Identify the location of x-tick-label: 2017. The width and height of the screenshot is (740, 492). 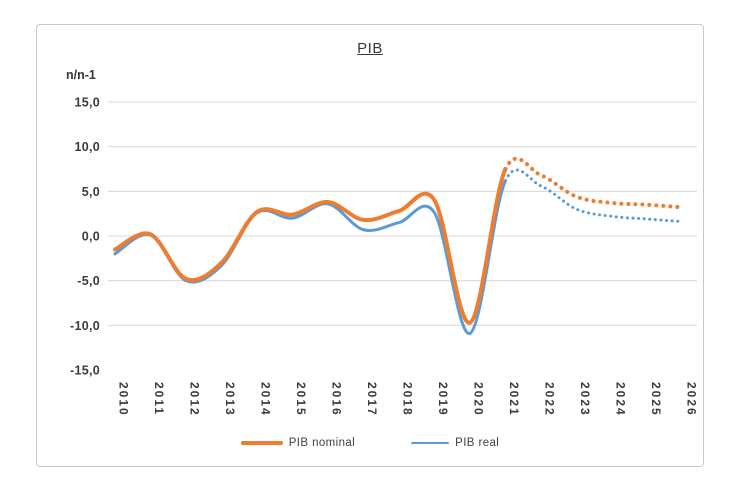
(372, 399).